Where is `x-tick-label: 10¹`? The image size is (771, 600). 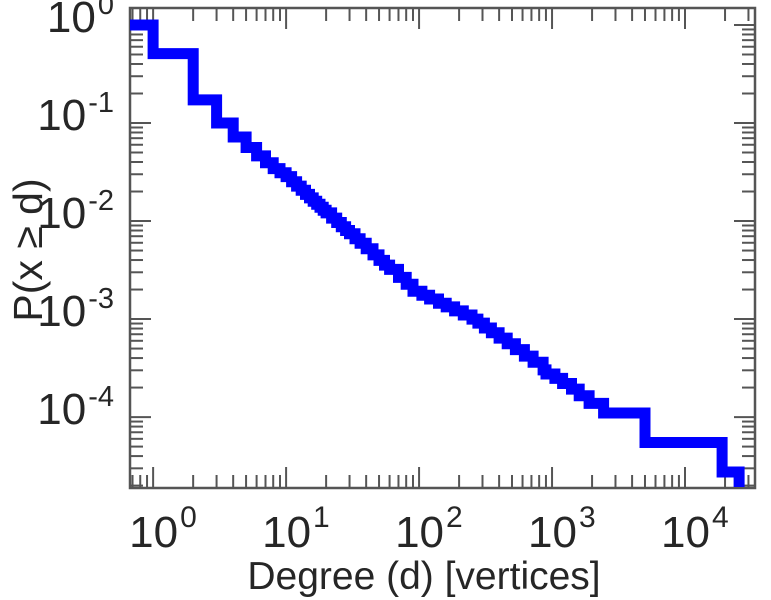
x-tick-label: 10¹ is located at coordinates (296, 529).